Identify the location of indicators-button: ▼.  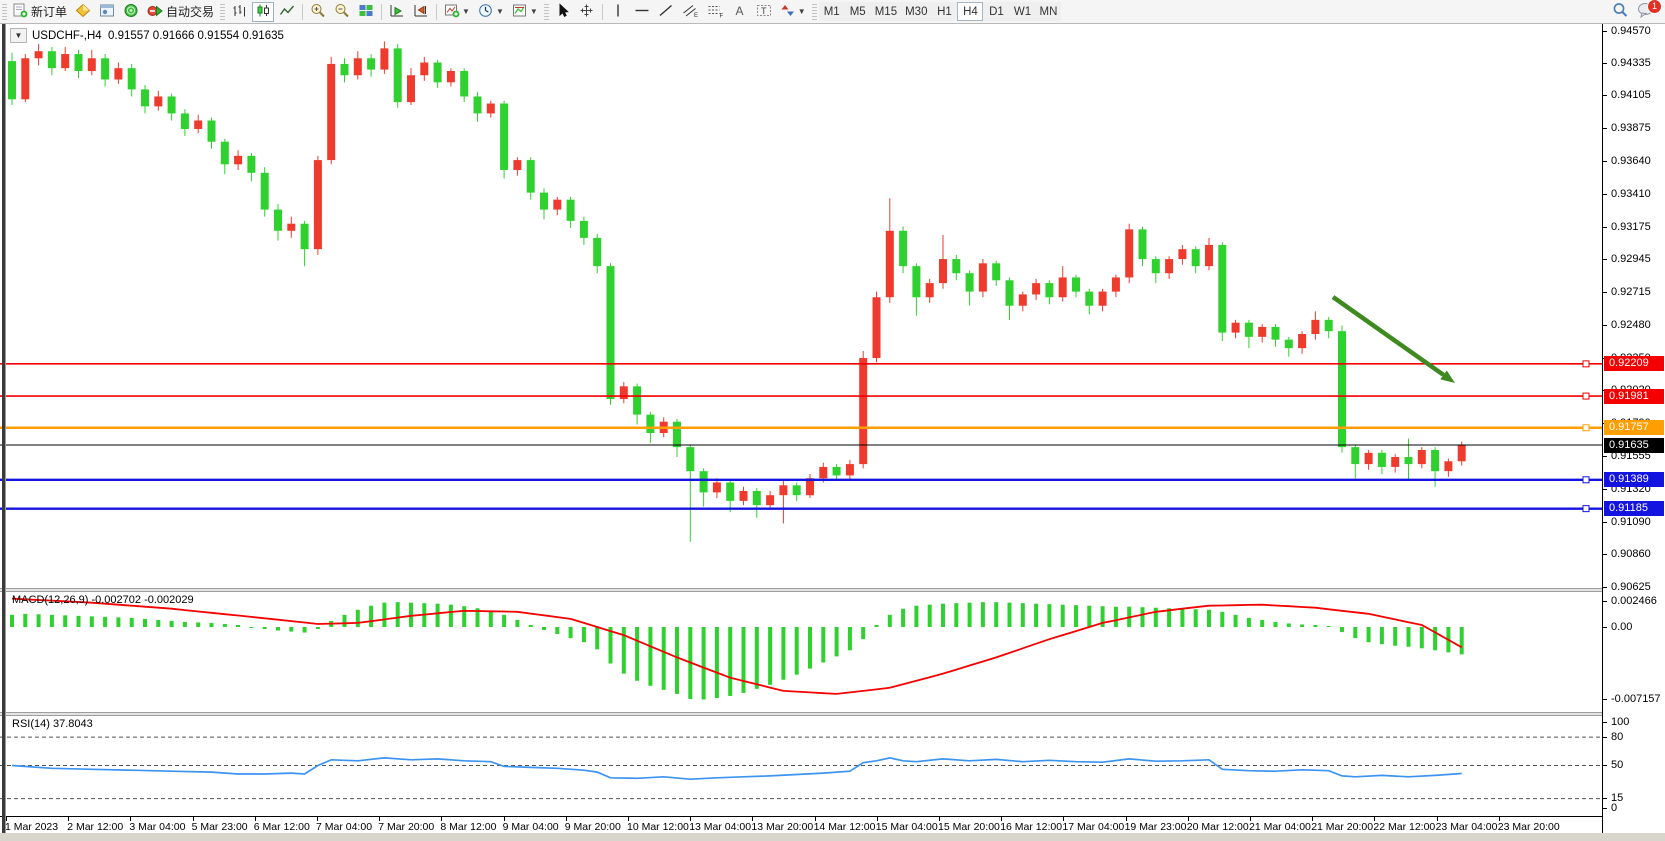
(457, 12).